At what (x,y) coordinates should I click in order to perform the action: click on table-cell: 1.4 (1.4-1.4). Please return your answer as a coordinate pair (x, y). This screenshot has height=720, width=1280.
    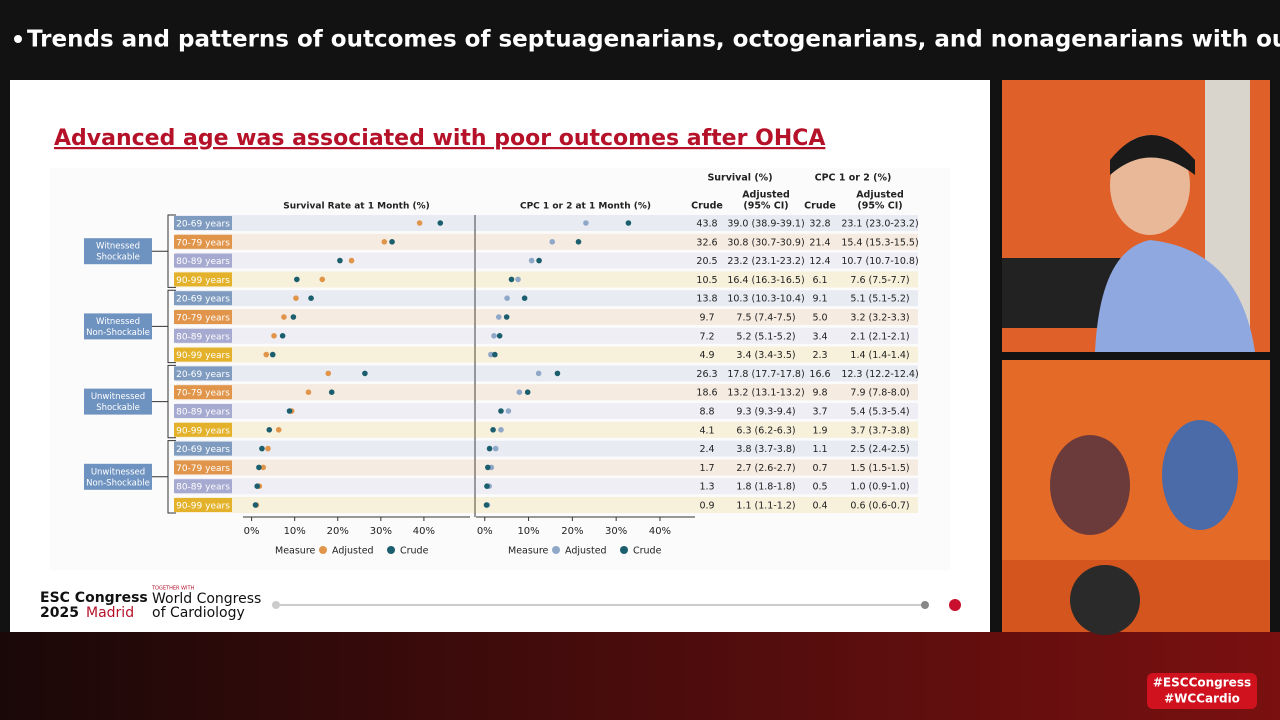
    Looking at the image, I should click on (879, 355).